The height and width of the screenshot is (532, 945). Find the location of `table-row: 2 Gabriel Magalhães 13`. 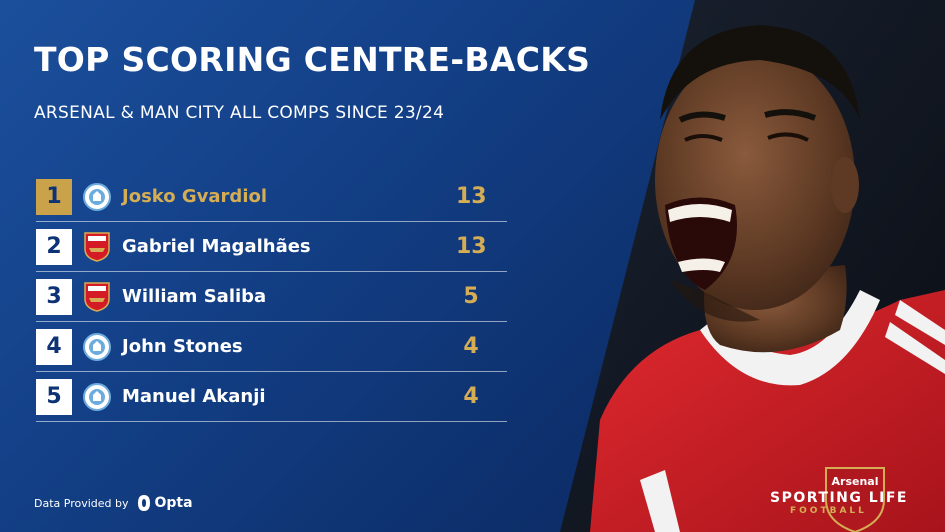

table-row: 2 Gabriel Magalhães 13 is located at coordinates (271, 247).